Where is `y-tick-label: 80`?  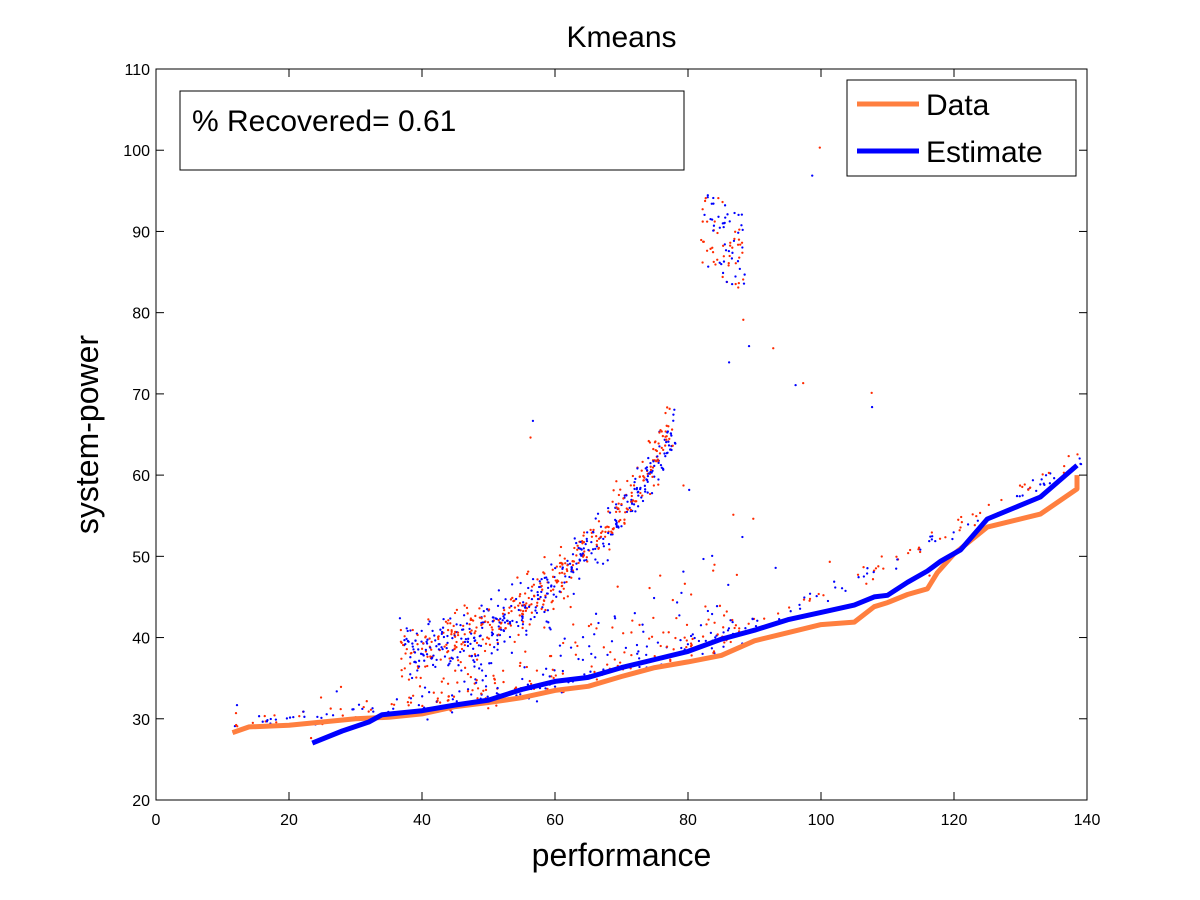
y-tick-label: 80 is located at coordinates (141, 314).